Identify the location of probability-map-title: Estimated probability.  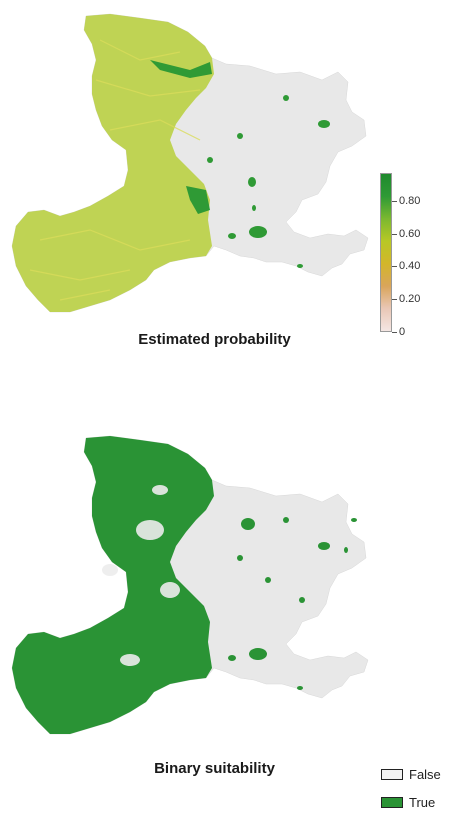
(214, 339).